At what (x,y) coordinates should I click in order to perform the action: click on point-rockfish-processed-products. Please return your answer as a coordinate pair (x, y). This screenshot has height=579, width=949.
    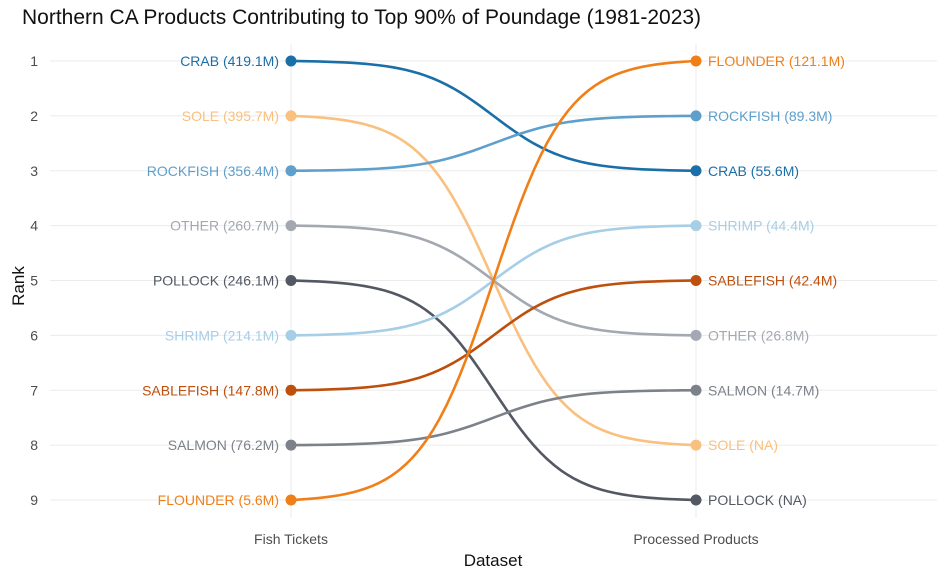
    Looking at the image, I should click on (696, 116).